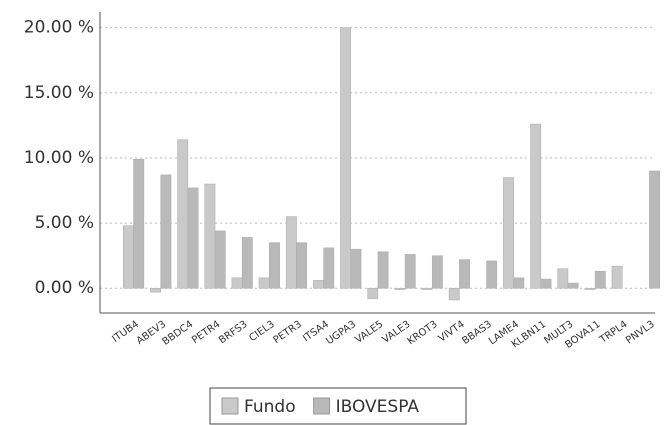 This screenshot has width=667, height=425. What do you see at coordinates (270, 407) in the screenshot?
I see `legend-label: Fundo` at bounding box center [270, 407].